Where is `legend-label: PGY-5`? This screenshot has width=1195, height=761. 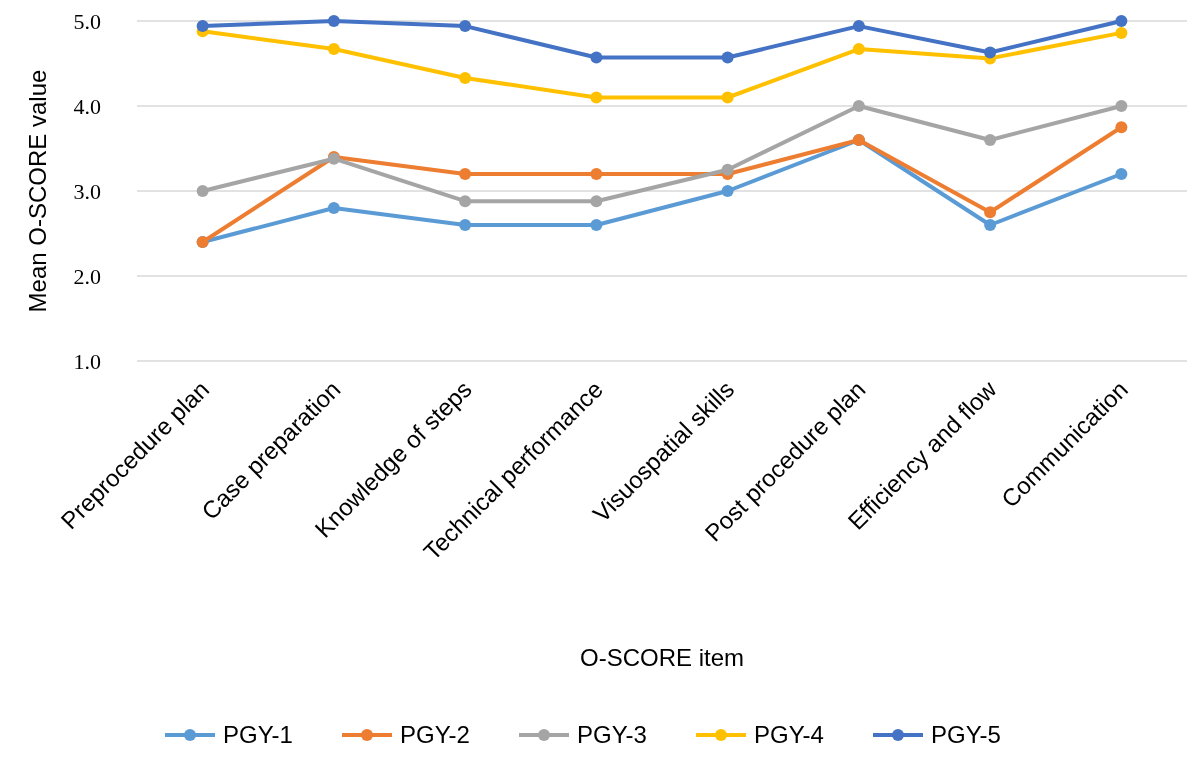
legend-label: PGY-5 is located at coordinates (966, 735).